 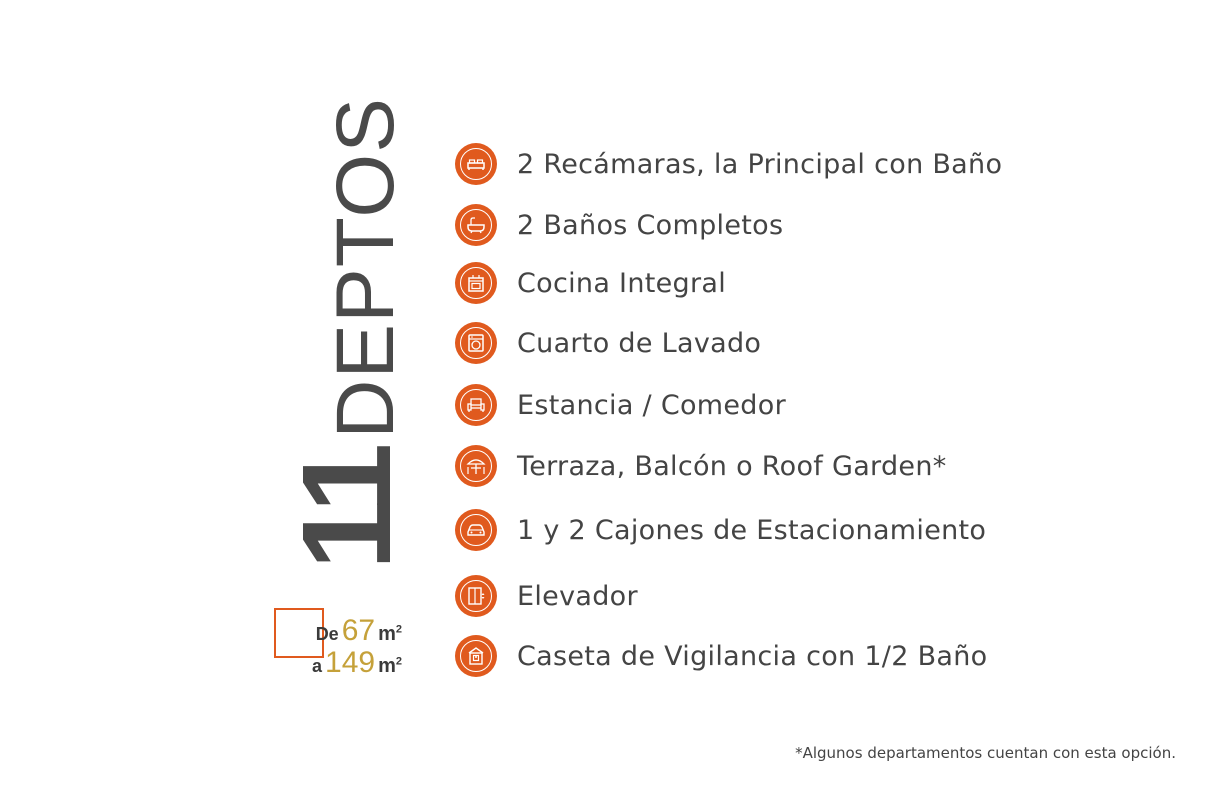 I want to click on umbrella-table-icon, so click(x=476, y=466).